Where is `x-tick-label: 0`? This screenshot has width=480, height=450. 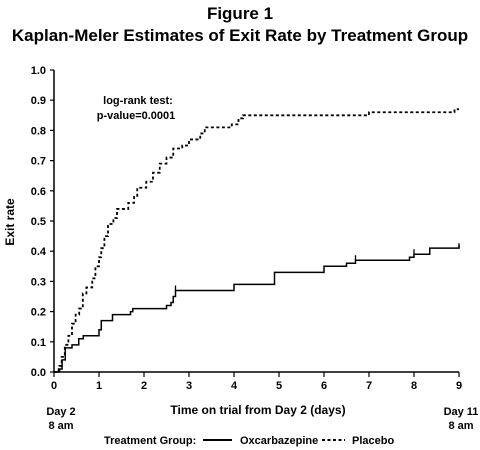 x-tick-label: 0 is located at coordinates (54, 386).